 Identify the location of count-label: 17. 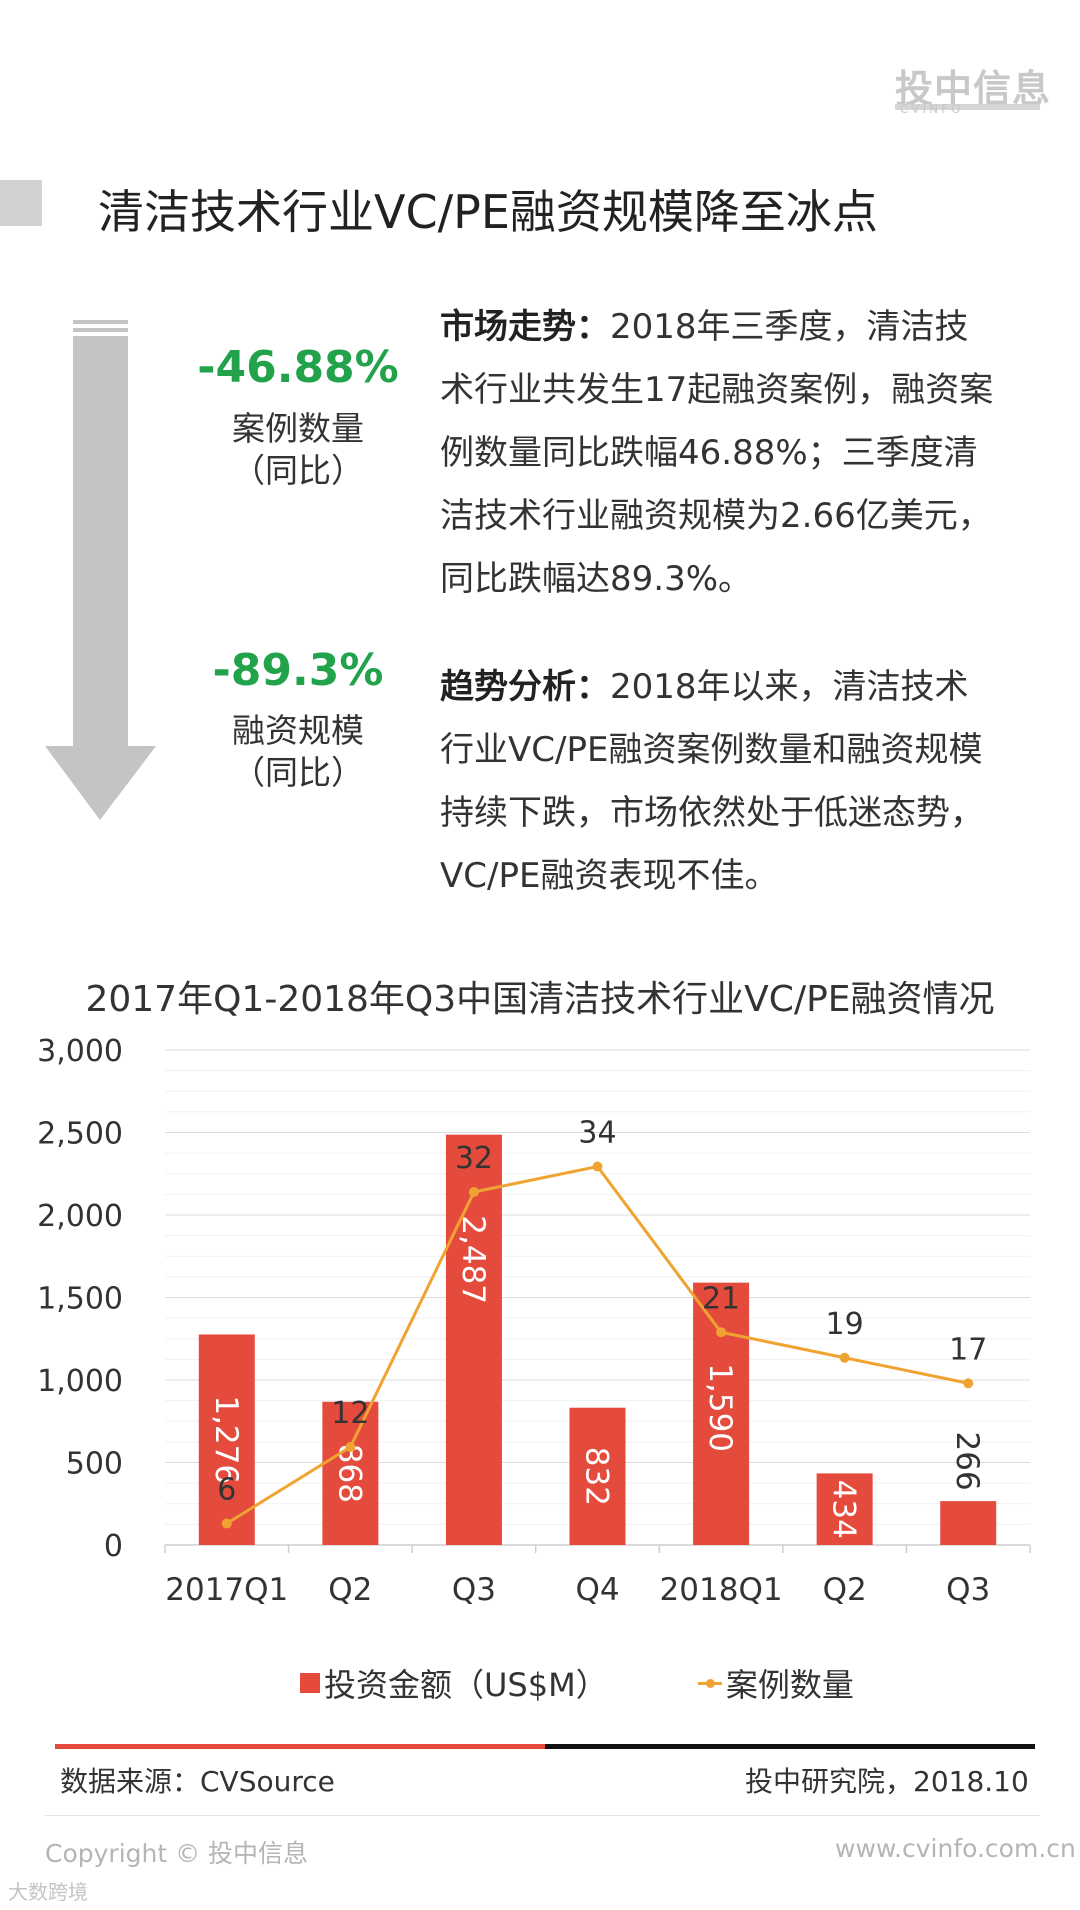
(968, 1349).